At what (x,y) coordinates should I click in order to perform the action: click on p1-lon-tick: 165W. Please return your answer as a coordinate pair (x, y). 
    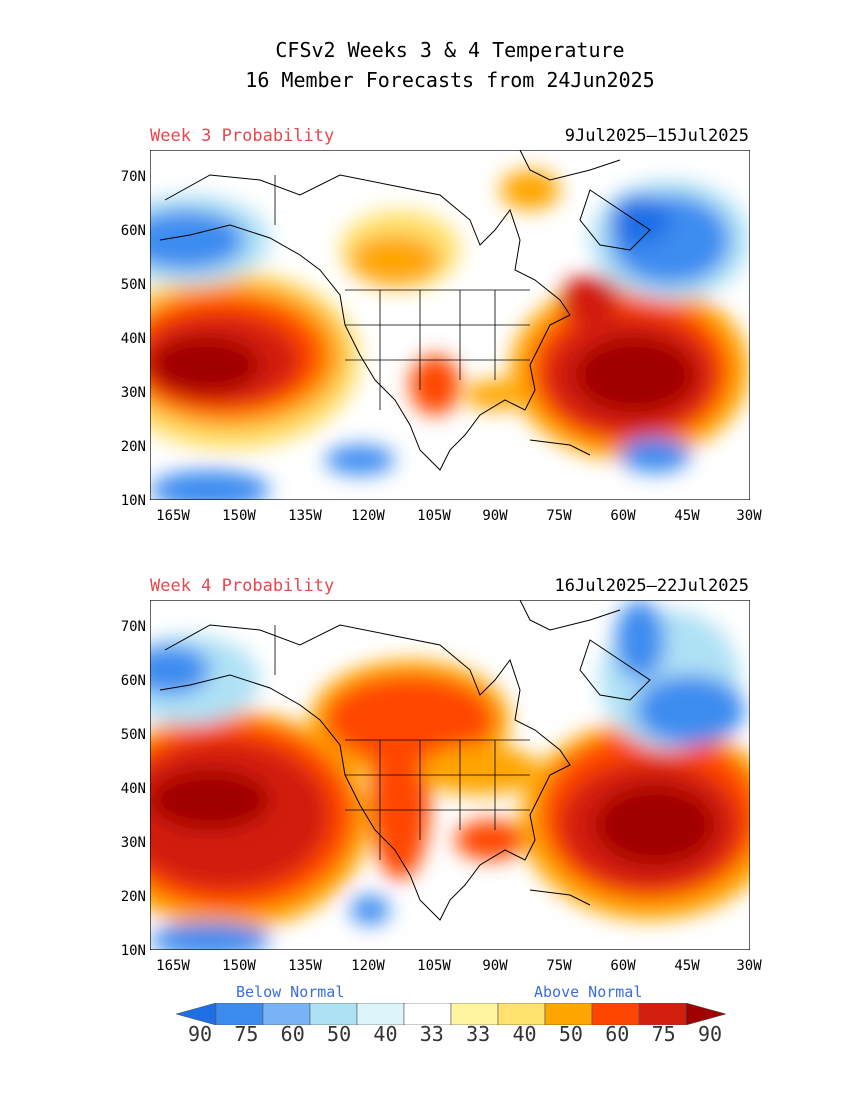
    Looking at the image, I should click on (173, 516).